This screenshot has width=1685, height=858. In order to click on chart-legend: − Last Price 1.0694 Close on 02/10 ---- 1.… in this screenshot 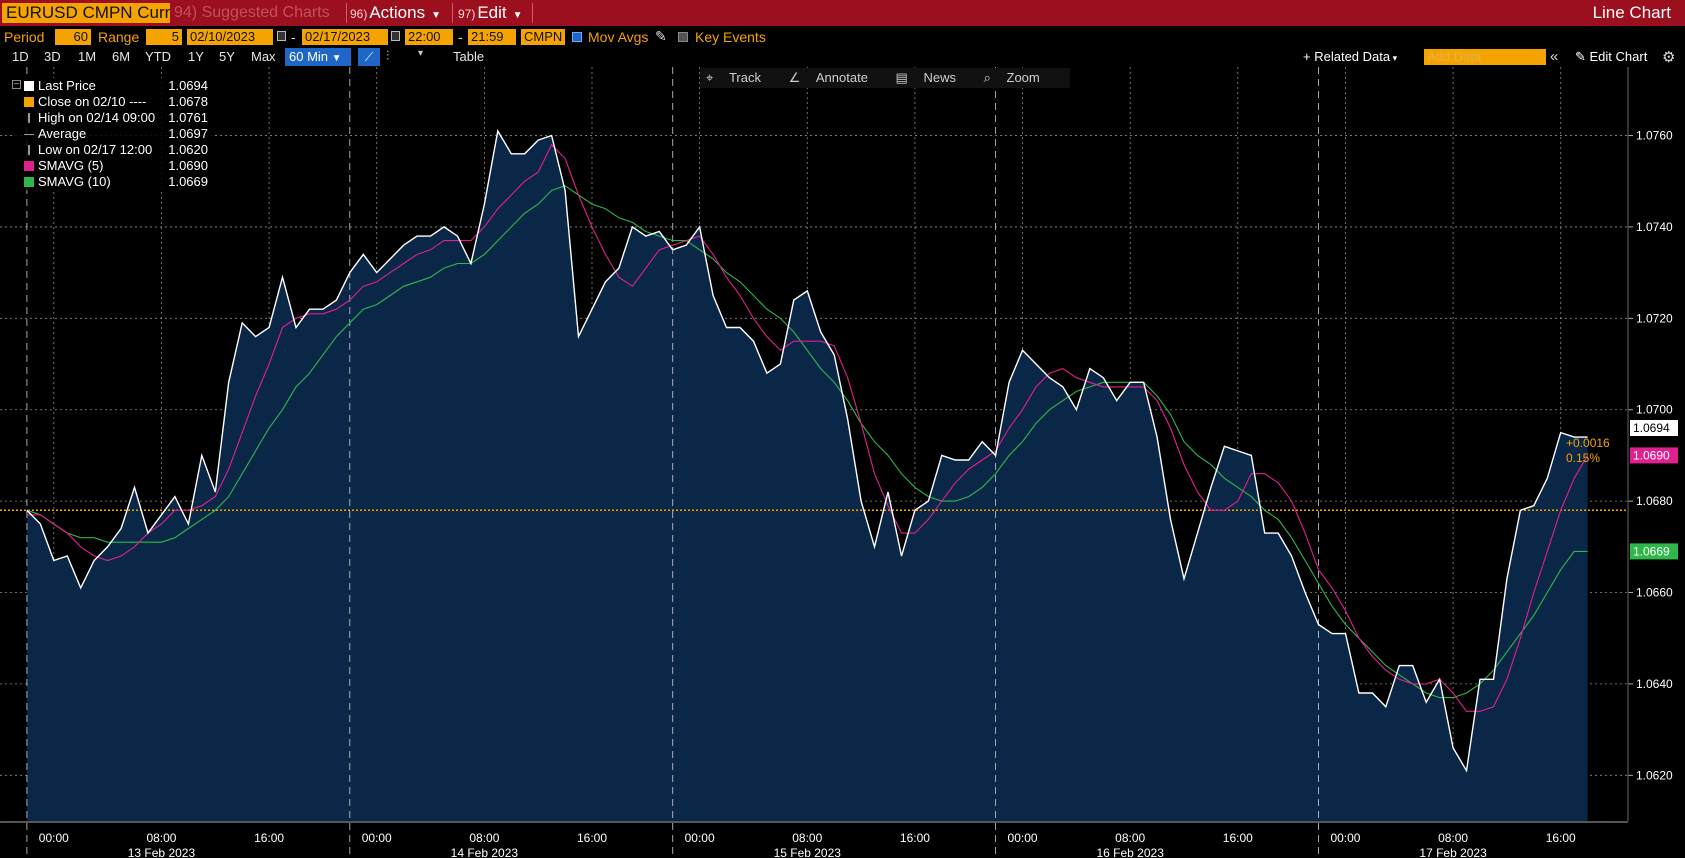, I will do `click(112, 134)`.